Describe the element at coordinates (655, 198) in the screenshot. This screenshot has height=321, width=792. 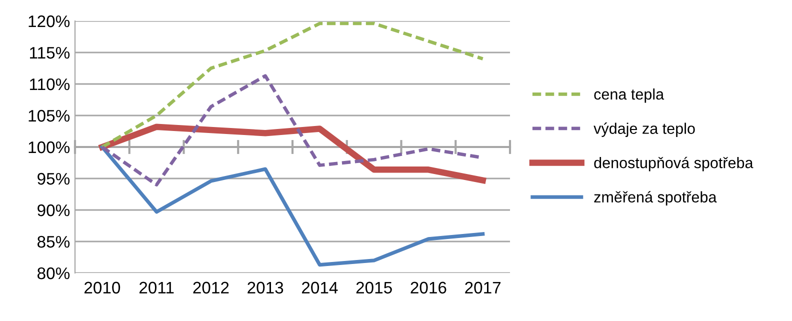
I see `legend-label: změřená spotřeba` at that location.